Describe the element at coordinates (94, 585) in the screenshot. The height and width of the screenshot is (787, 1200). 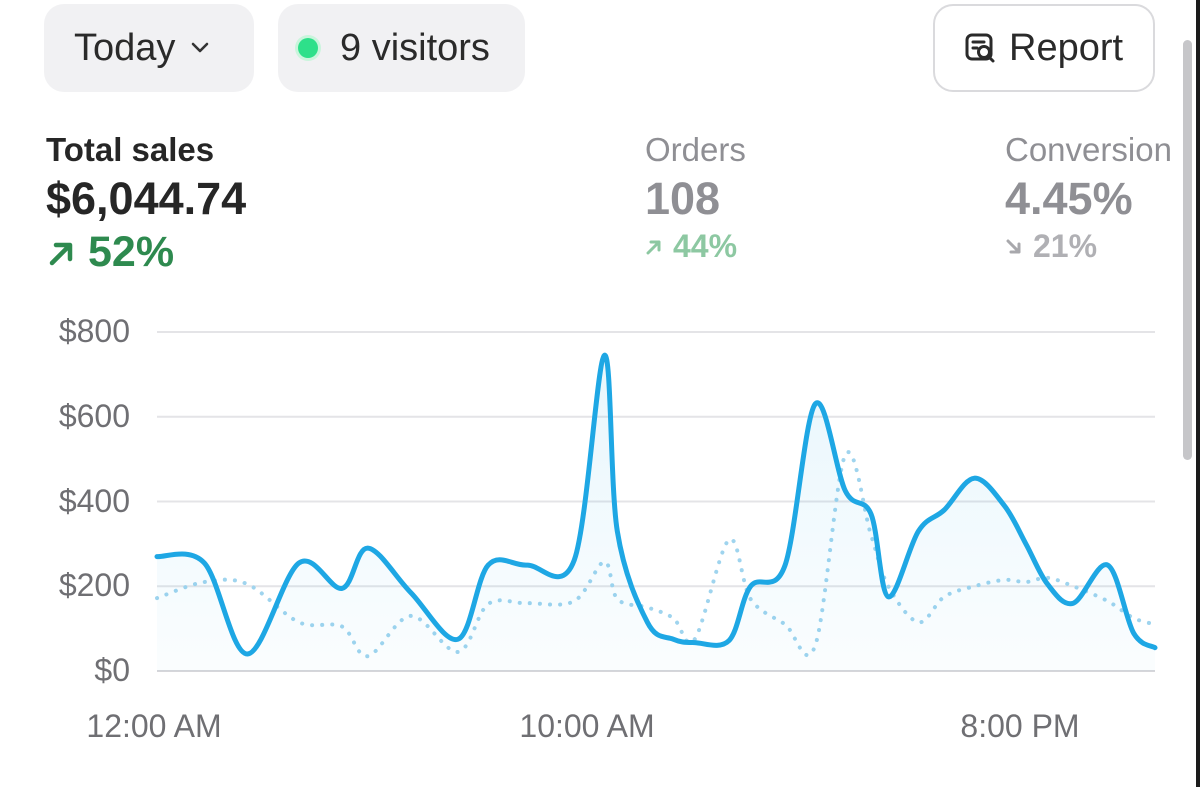
I see `y-tick-label: $200` at that location.